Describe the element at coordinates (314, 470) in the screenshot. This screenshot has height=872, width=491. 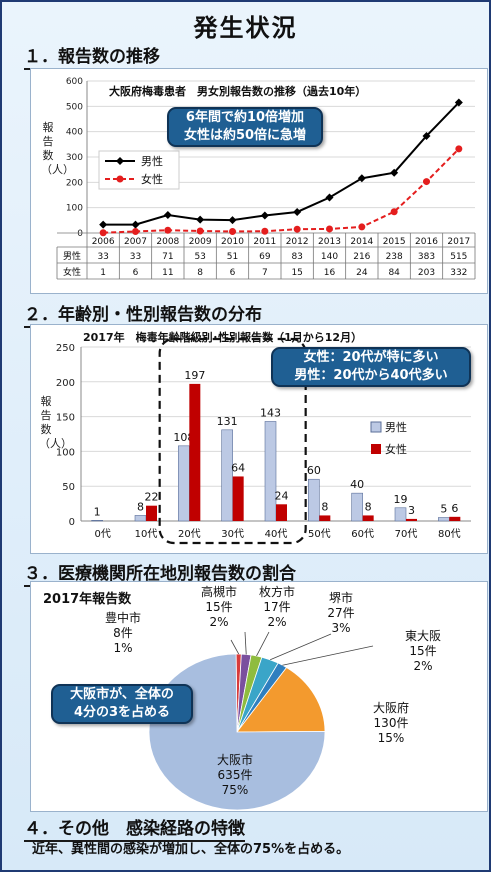
I see `bar-value-label: 60` at that location.